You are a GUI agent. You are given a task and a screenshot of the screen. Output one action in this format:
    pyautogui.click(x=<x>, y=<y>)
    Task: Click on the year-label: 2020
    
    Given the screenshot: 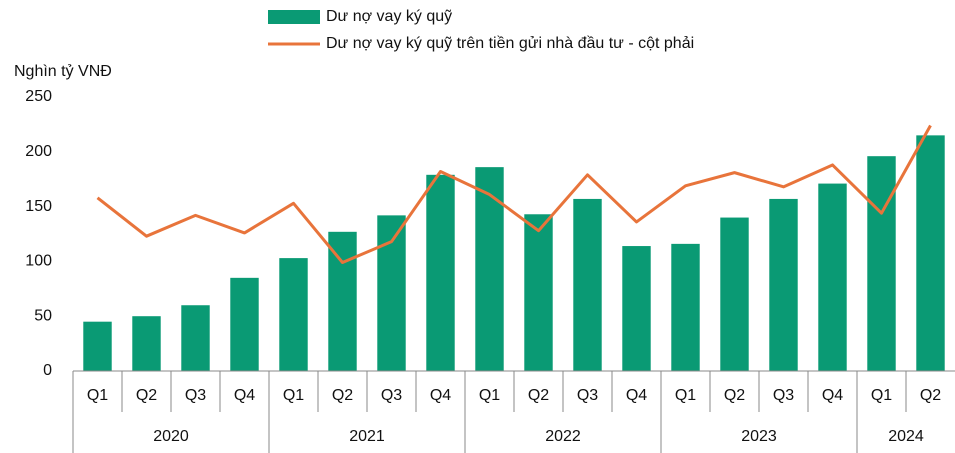 What is the action you would take?
    pyautogui.click(x=171, y=436)
    